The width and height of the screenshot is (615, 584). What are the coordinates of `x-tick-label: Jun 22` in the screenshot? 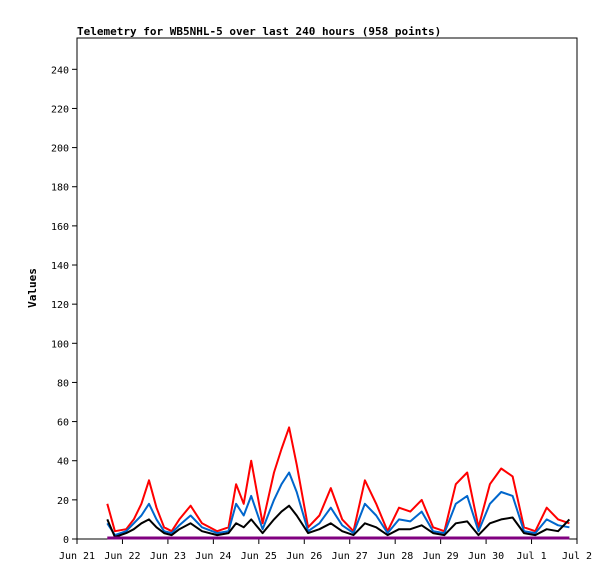 It's located at (122, 556).